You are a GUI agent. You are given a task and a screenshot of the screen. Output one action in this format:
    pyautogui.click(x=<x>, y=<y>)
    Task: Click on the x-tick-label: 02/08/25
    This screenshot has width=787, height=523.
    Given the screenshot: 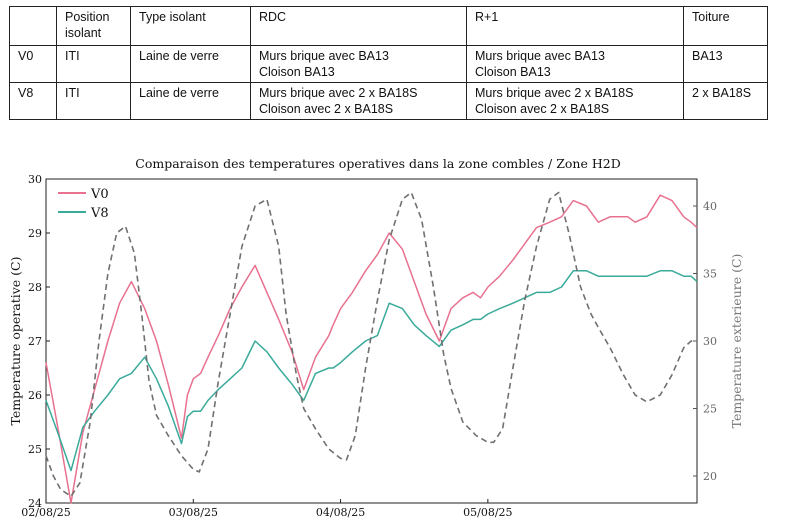 What is the action you would take?
    pyautogui.click(x=45, y=512)
    